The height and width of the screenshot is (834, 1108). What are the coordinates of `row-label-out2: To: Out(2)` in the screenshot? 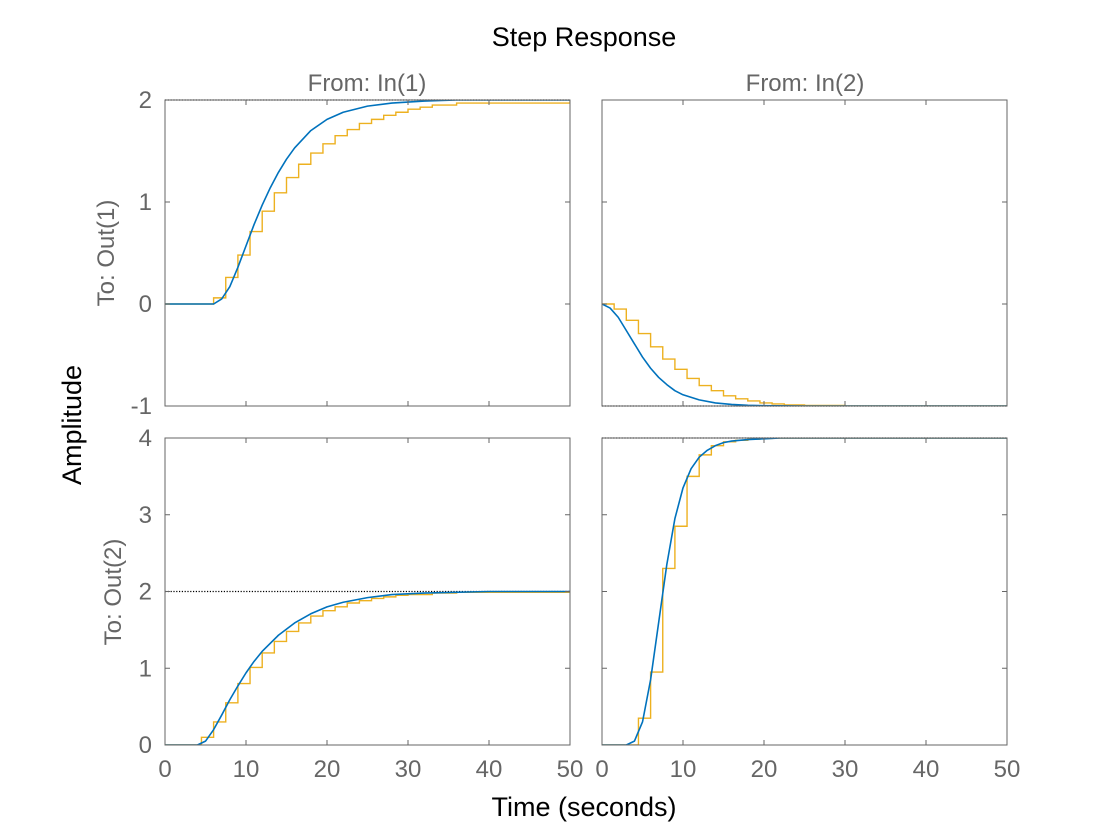 It's located at (113, 592).